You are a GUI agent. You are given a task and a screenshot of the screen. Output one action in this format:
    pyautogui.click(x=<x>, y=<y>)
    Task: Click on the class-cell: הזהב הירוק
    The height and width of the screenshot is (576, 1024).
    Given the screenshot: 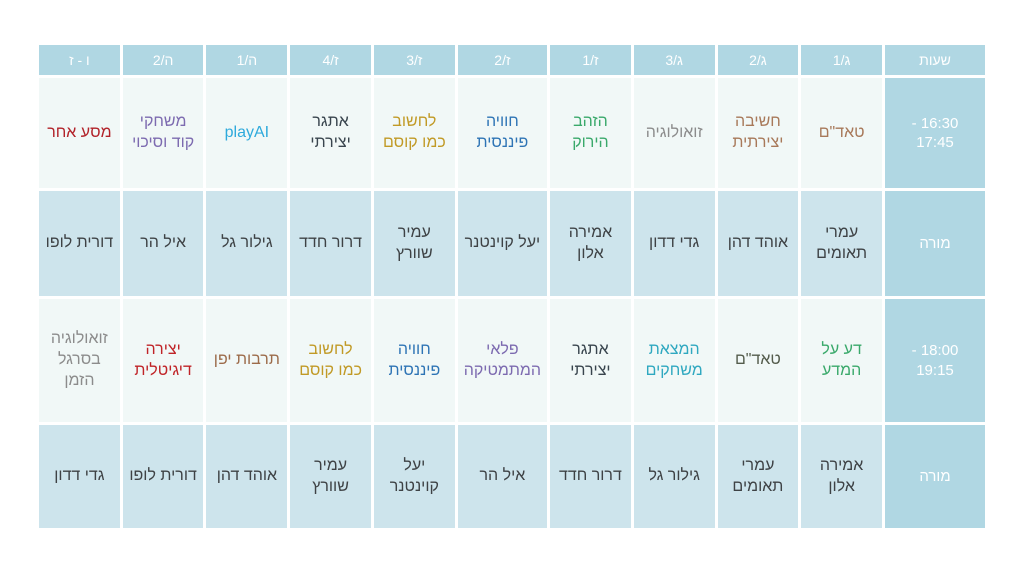 What is the action you would take?
    pyautogui.click(x=590, y=133)
    